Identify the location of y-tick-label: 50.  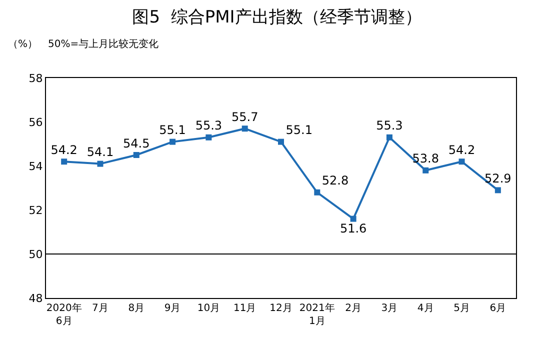
(35, 254).